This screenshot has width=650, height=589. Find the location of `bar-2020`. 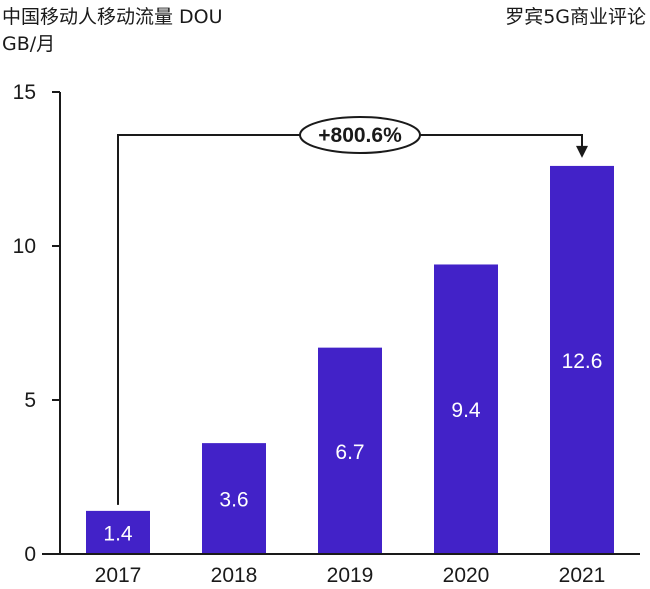

bar-2020 is located at coordinates (466, 409).